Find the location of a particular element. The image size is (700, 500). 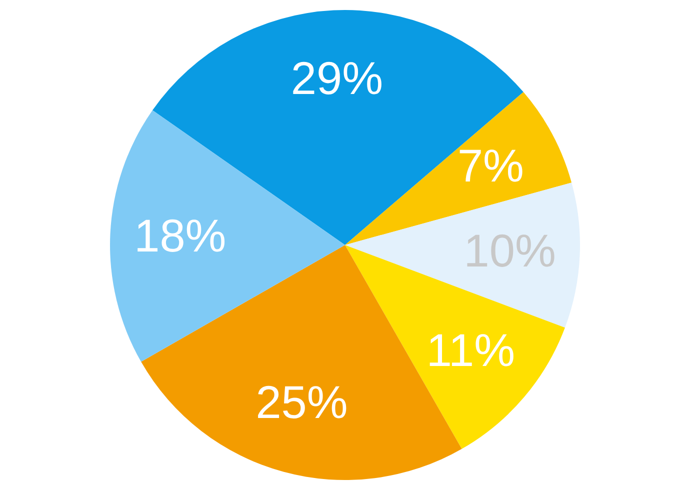

data-label: 18% is located at coordinates (180, 236).